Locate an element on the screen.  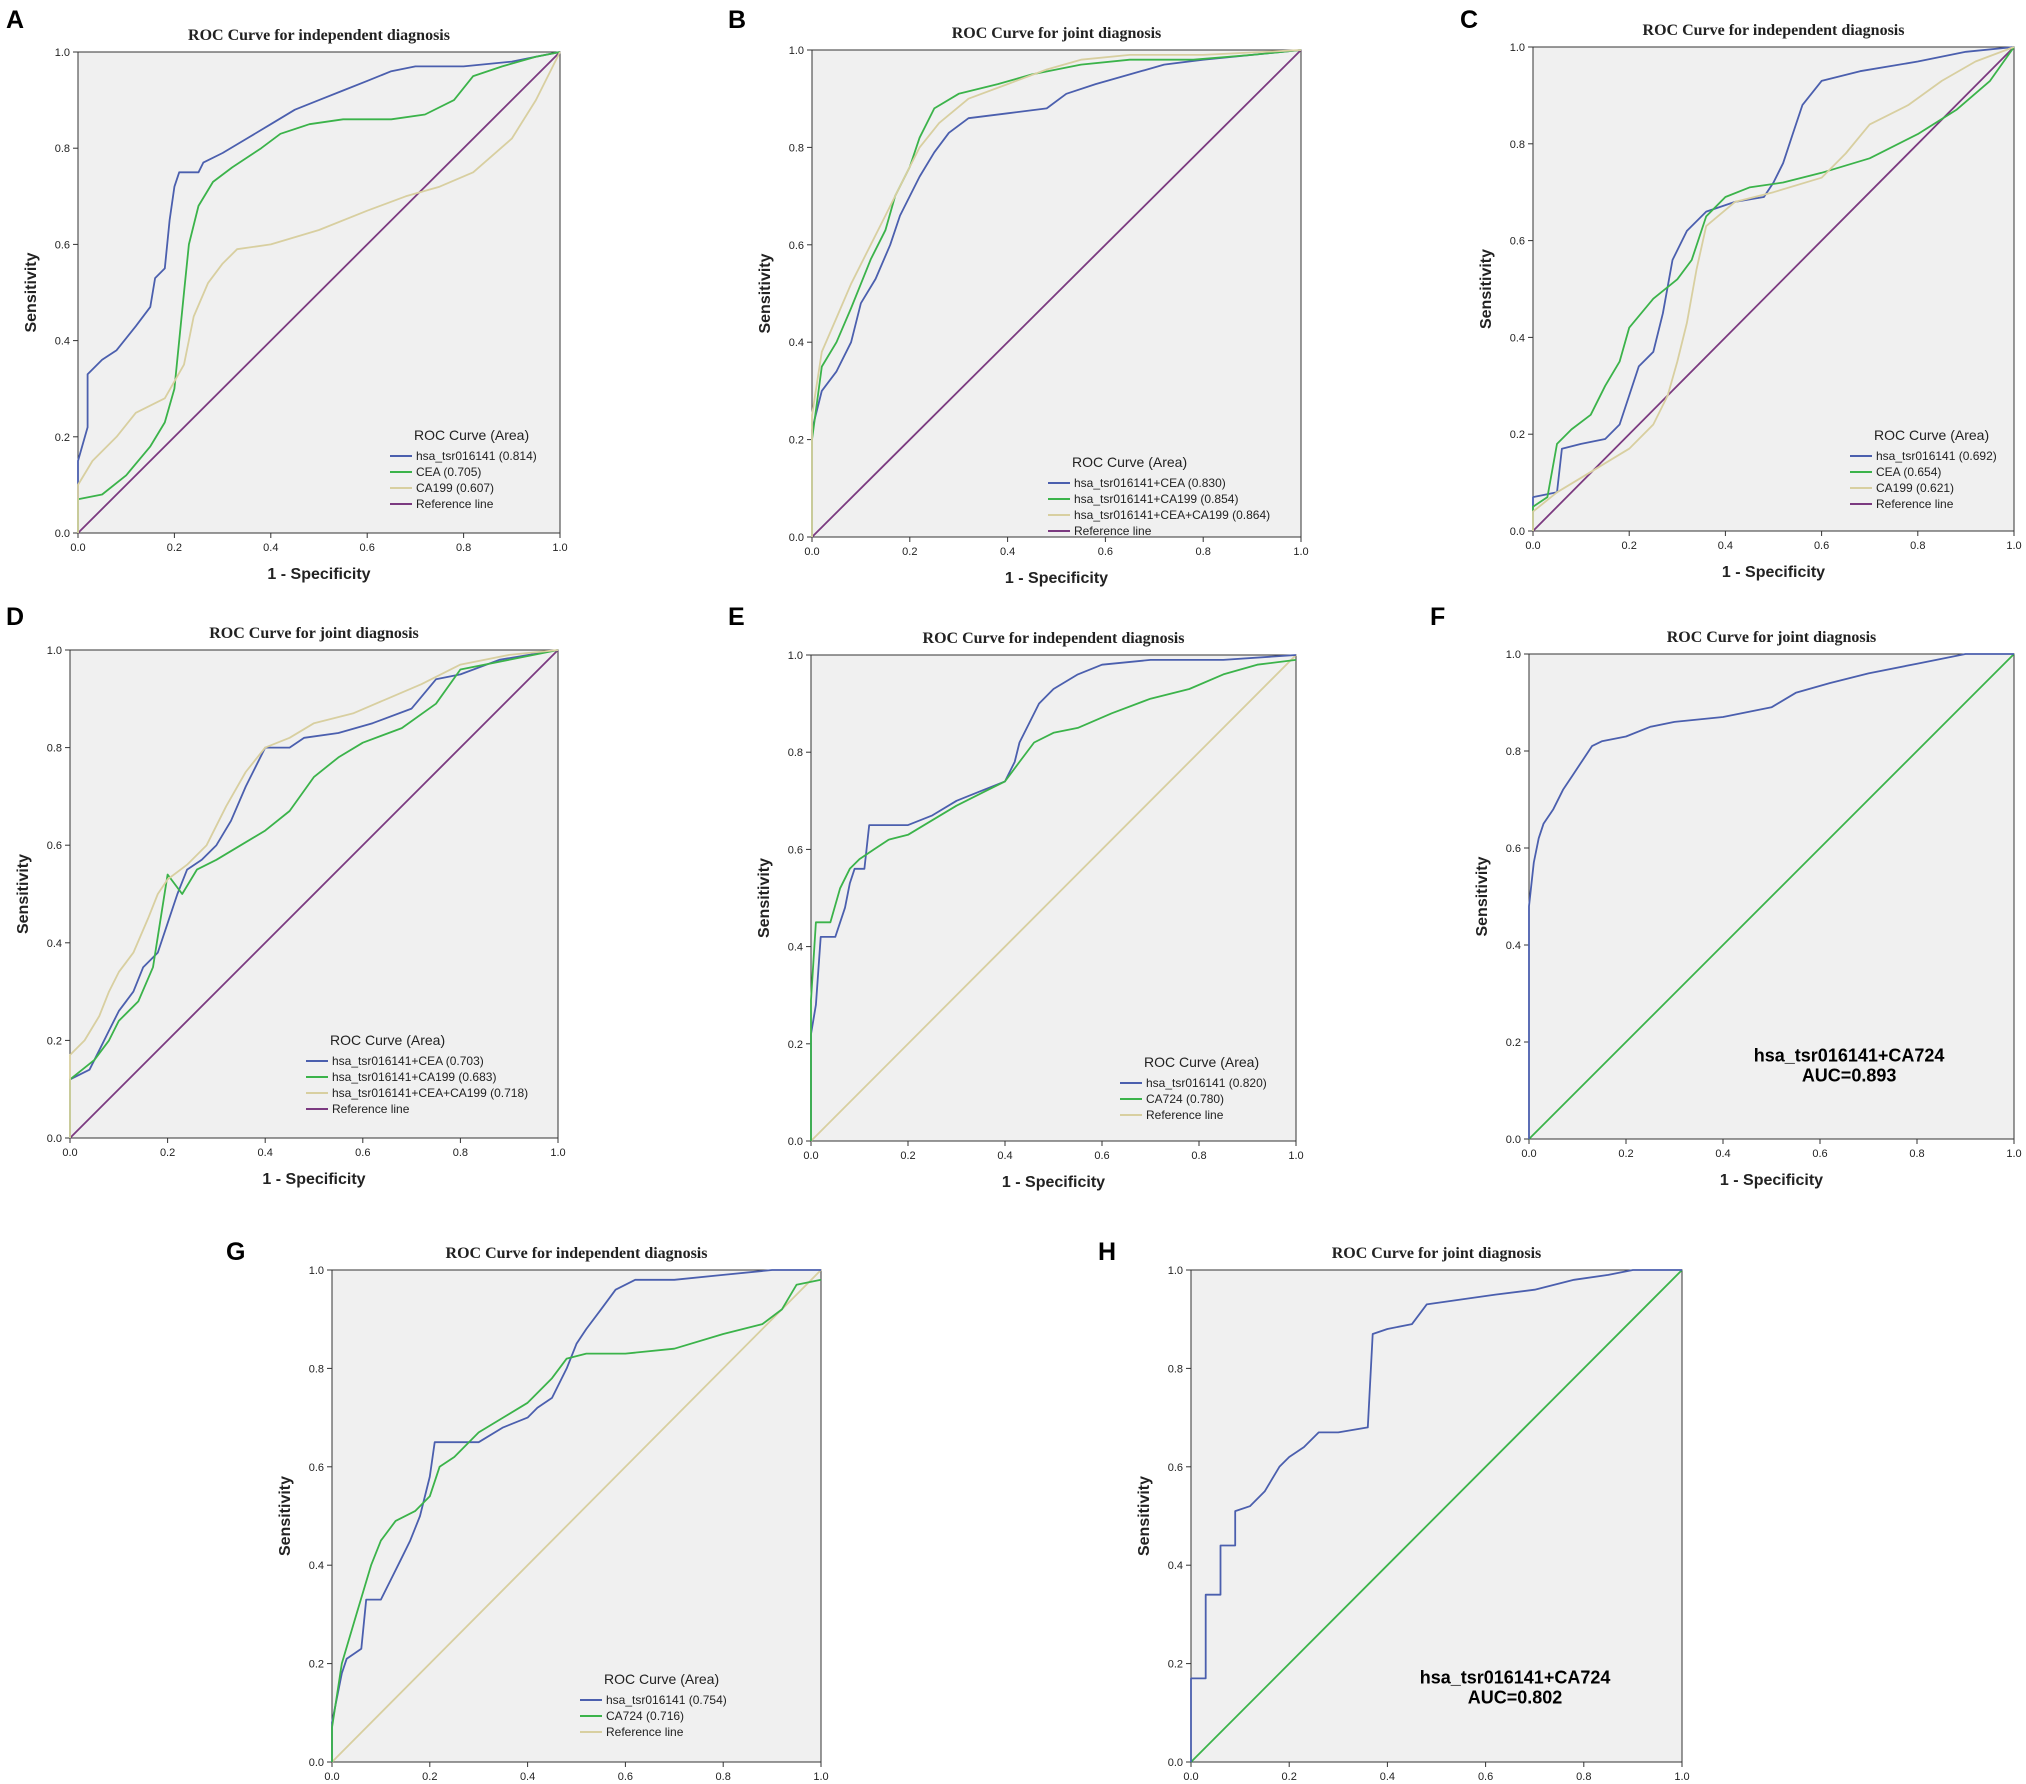
panel-letter: A is located at coordinates (15, 20).